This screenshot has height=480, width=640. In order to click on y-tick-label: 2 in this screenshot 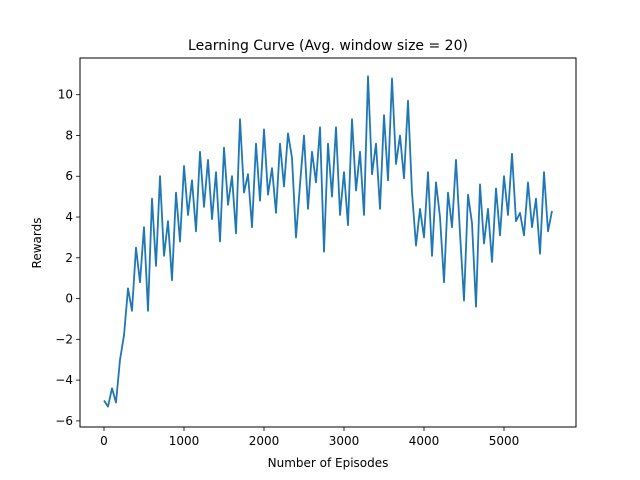, I will do `click(69, 258)`.